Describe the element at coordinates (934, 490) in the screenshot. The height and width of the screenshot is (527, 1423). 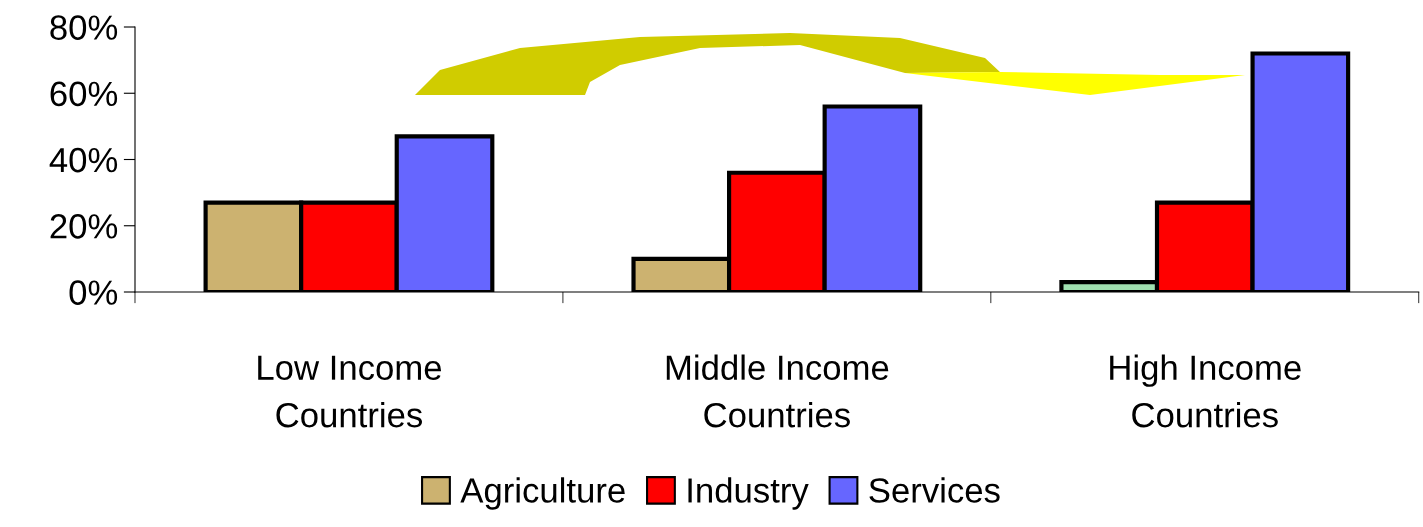
I see `legend-label: Services` at that location.